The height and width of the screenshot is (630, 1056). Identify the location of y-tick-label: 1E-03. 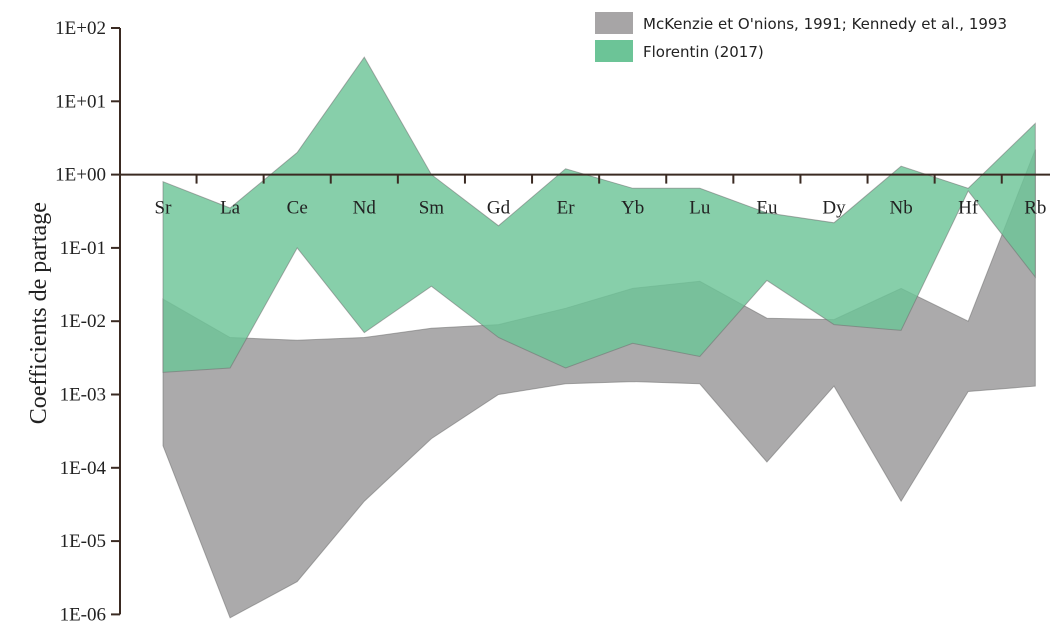
(83, 395).